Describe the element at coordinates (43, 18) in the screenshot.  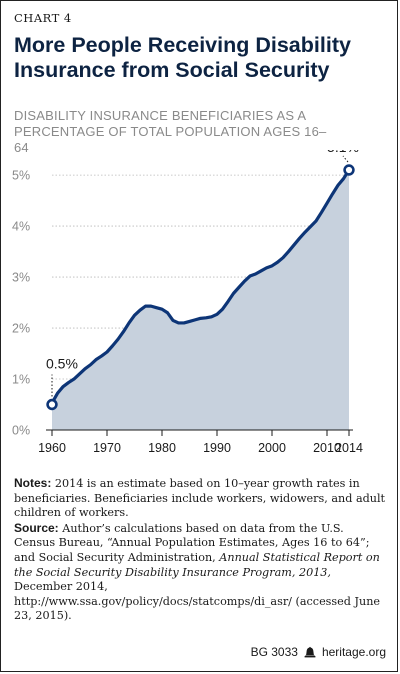
I see `chart-kicker: CHART 4` at that location.